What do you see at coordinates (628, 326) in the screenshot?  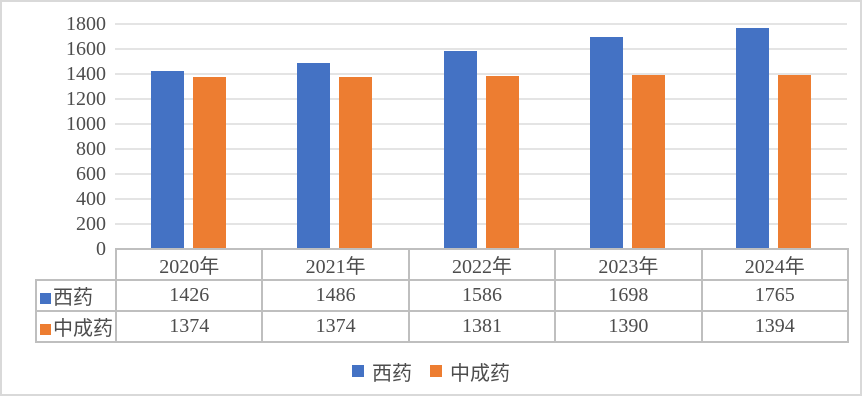 I see `value-cell: 1390` at bounding box center [628, 326].